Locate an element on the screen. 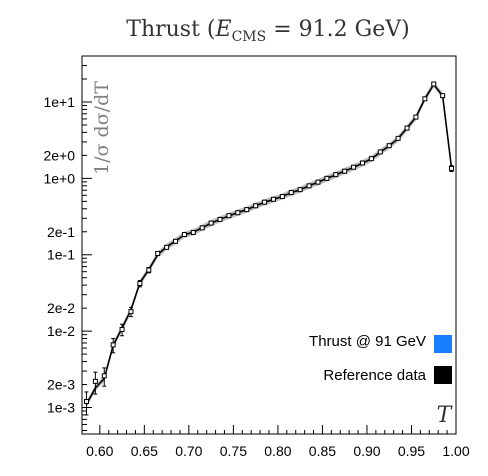 The height and width of the screenshot is (476, 488). x-tick-label-6: 0.90 is located at coordinates (366, 451).